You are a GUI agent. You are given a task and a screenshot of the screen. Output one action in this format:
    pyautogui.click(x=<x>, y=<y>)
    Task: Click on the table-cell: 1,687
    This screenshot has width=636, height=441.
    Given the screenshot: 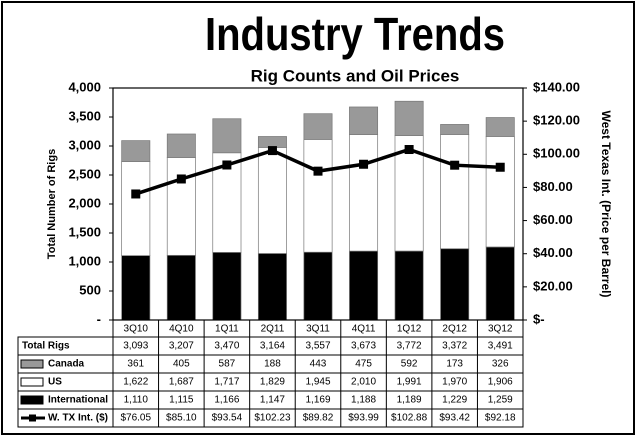 What is the action you would take?
    pyautogui.click(x=181, y=382)
    